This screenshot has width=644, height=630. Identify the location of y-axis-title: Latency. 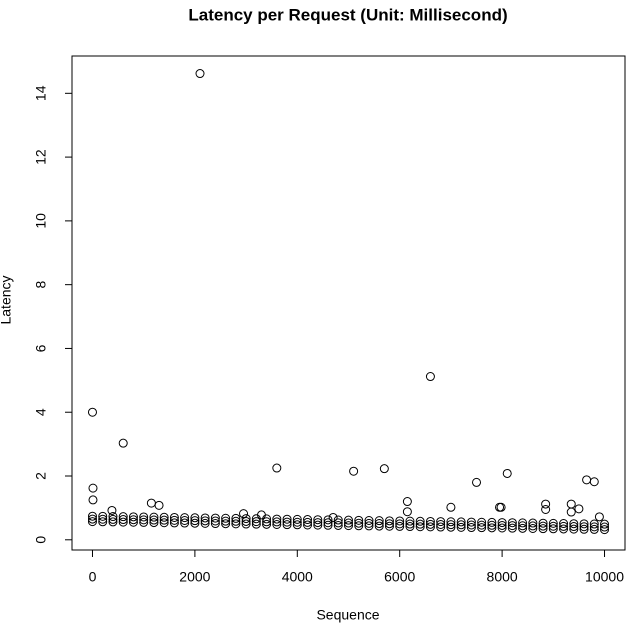
(7, 299).